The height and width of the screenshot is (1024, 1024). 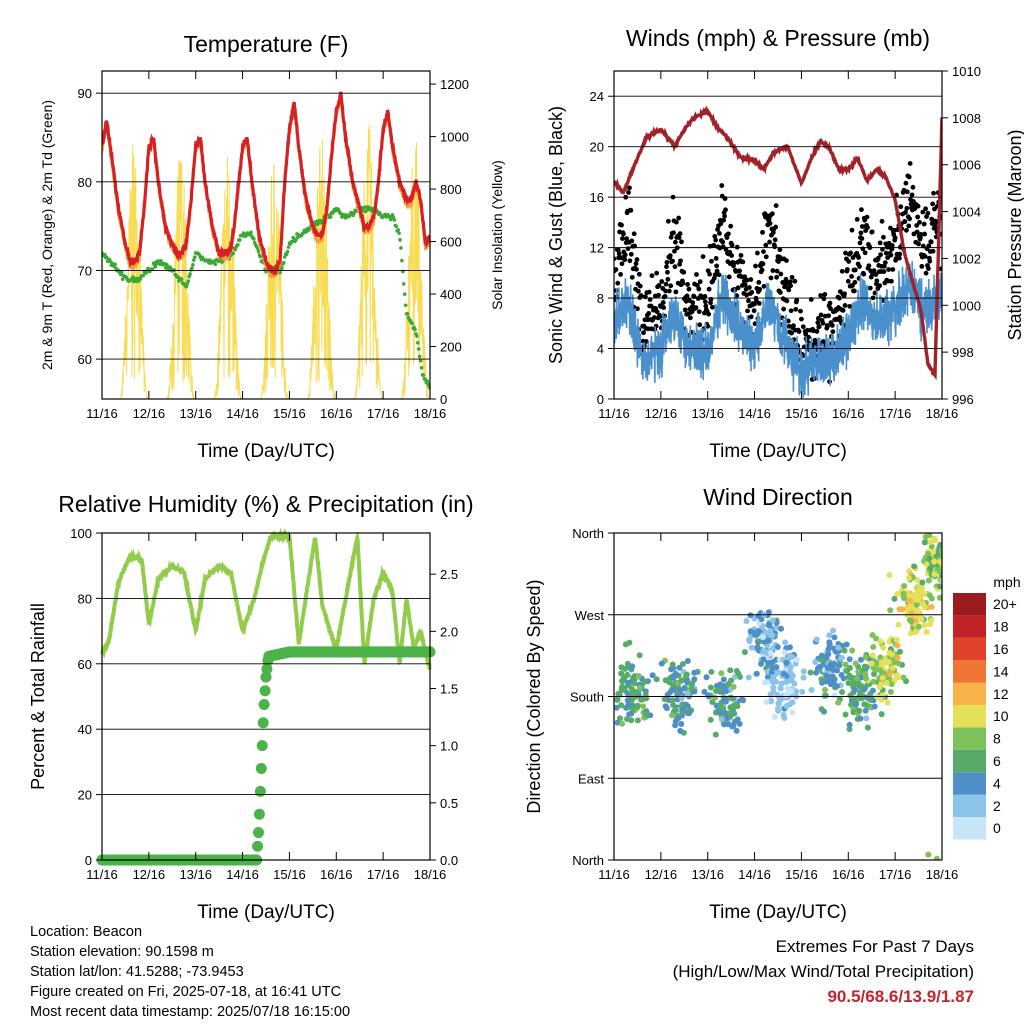 What do you see at coordinates (874, 946) in the screenshot?
I see `extremes-heading: Extremes For Past 7 Days` at bounding box center [874, 946].